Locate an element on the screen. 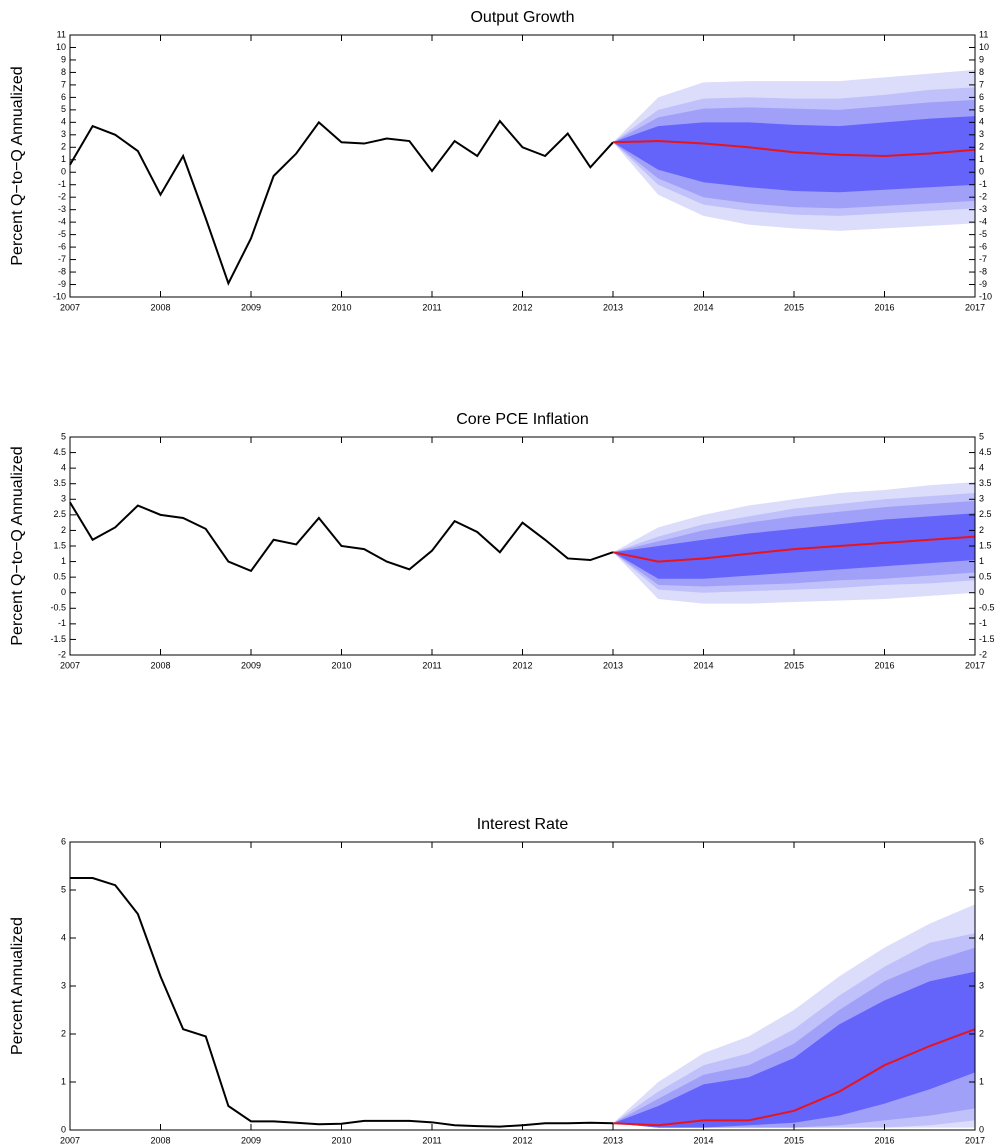  y-tick-label: 11 is located at coordinates (61, 34).